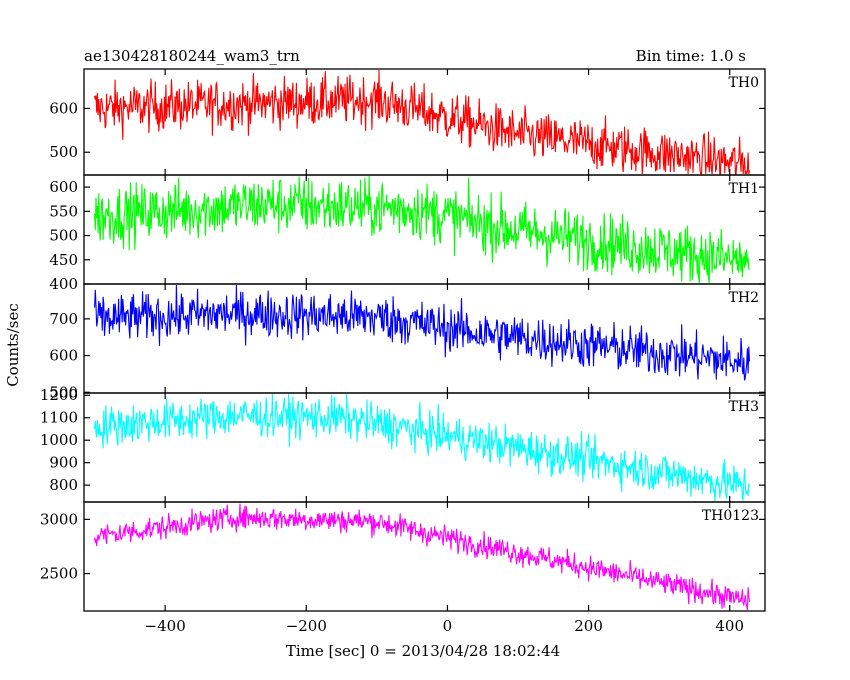 The image size is (850, 680). Describe the element at coordinates (13, 345) in the screenshot. I see `y-axis-label: Counts/sec` at that location.